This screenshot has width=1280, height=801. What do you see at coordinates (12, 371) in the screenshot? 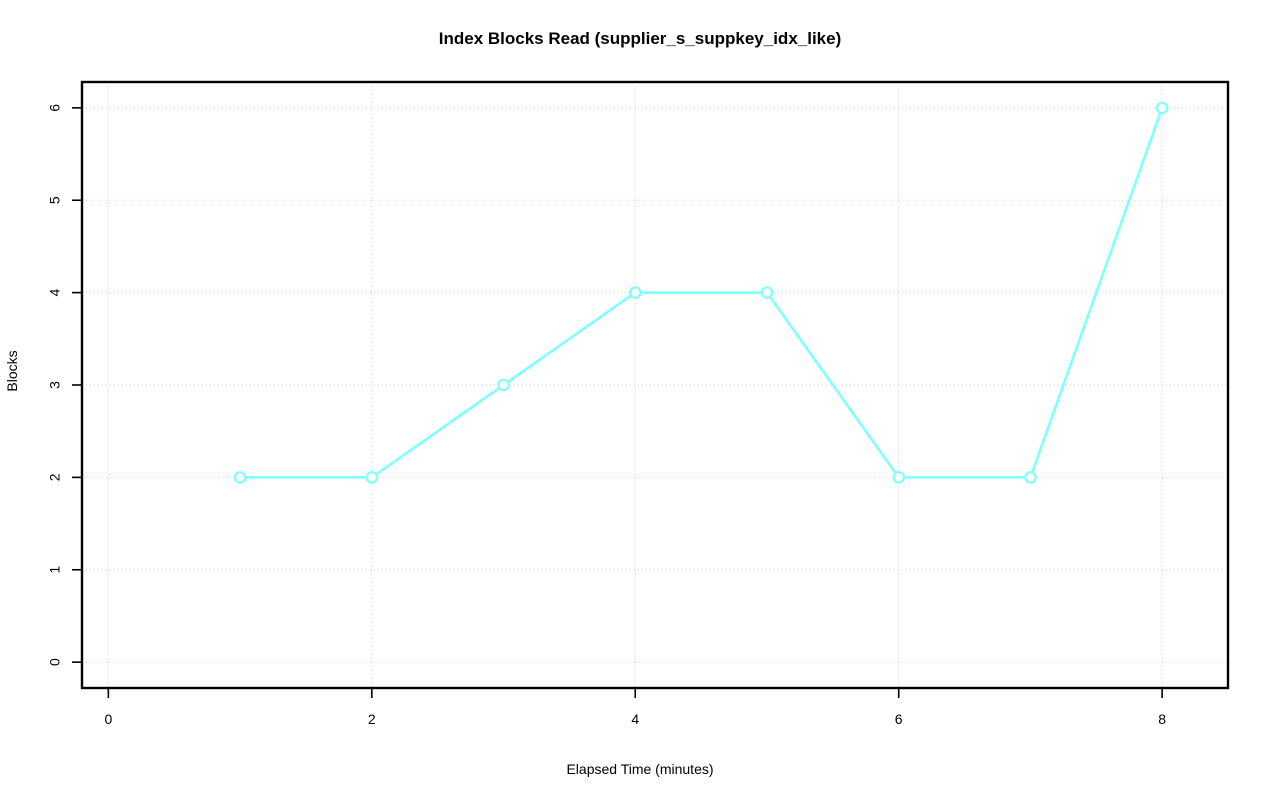
I see `y-axis-label: Blocks` at bounding box center [12, 371].